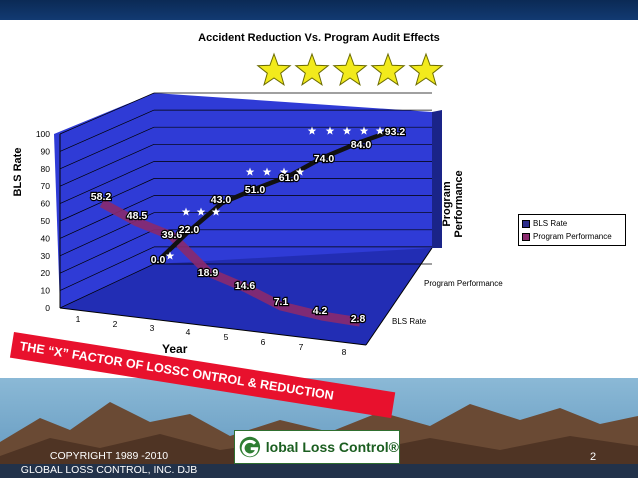 This screenshot has height=478, width=638. Describe the element at coordinates (276, 194) in the screenshot. I see `program-performance-line` at that location.